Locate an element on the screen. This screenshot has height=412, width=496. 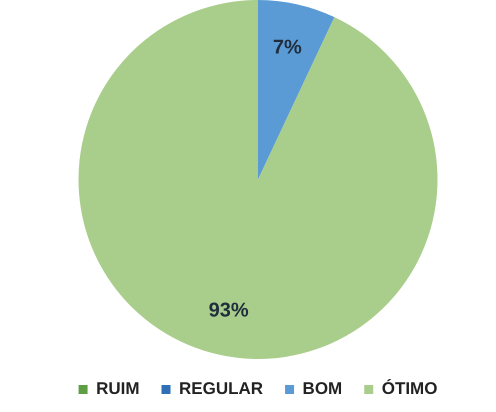
data-label: 93% is located at coordinates (228, 310).